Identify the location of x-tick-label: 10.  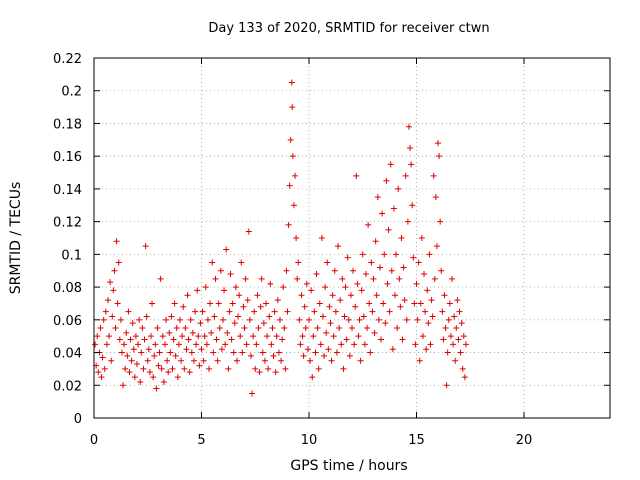
(309, 440).